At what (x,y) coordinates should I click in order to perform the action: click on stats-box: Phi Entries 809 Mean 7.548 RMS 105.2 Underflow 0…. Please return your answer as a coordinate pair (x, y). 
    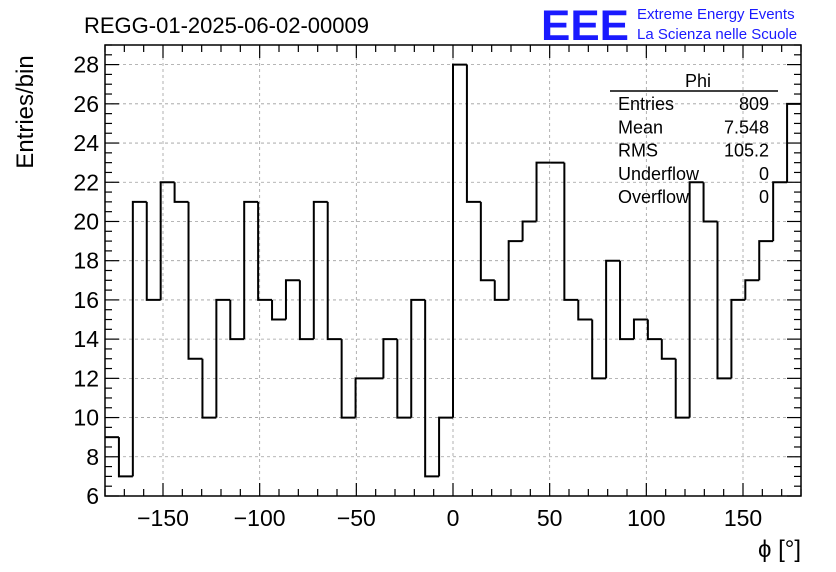
    Looking at the image, I should click on (694, 139).